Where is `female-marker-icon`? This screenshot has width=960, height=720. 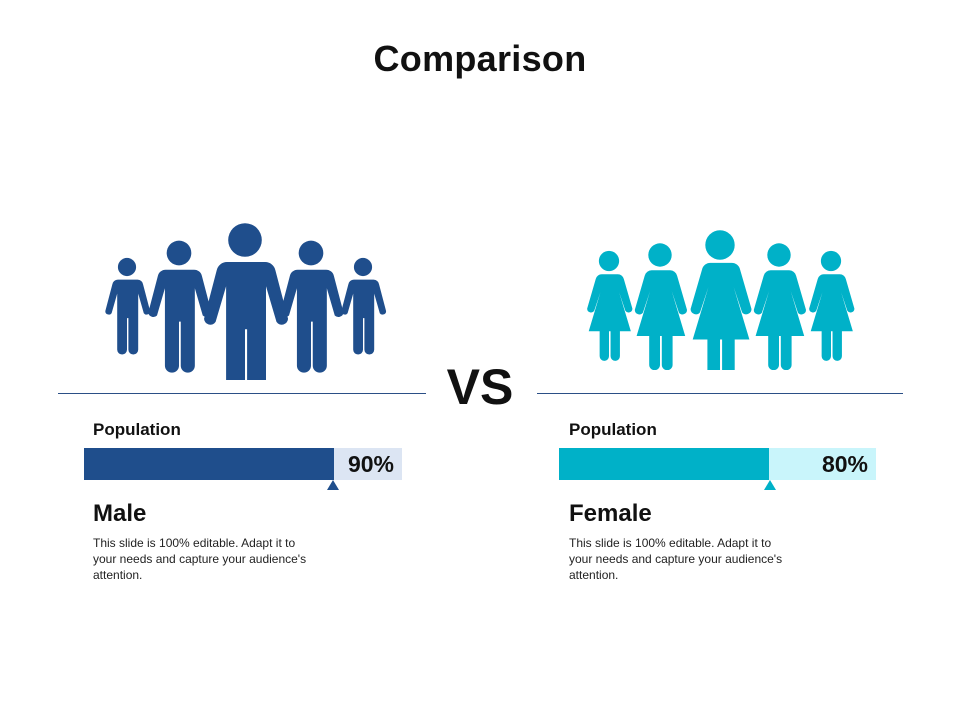 female-marker-icon is located at coordinates (770, 485).